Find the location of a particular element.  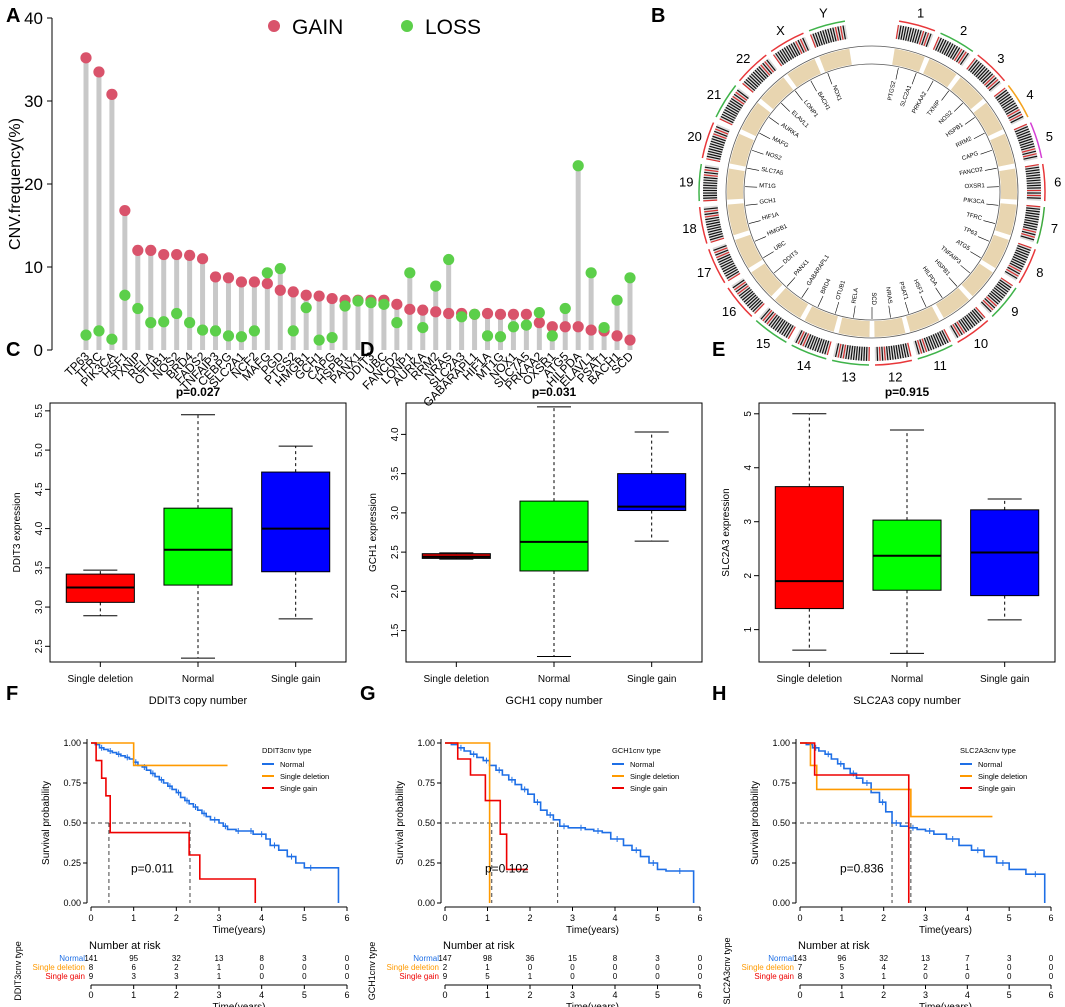

chromosome-label: 11 is located at coordinates (940, 365).